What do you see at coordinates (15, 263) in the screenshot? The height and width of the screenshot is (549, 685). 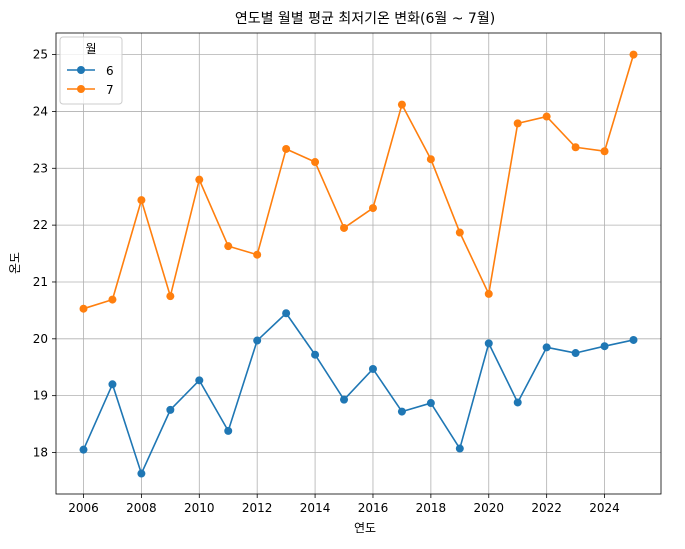 I see `y-axis-label: 온도` at bounding box center [15, 263].